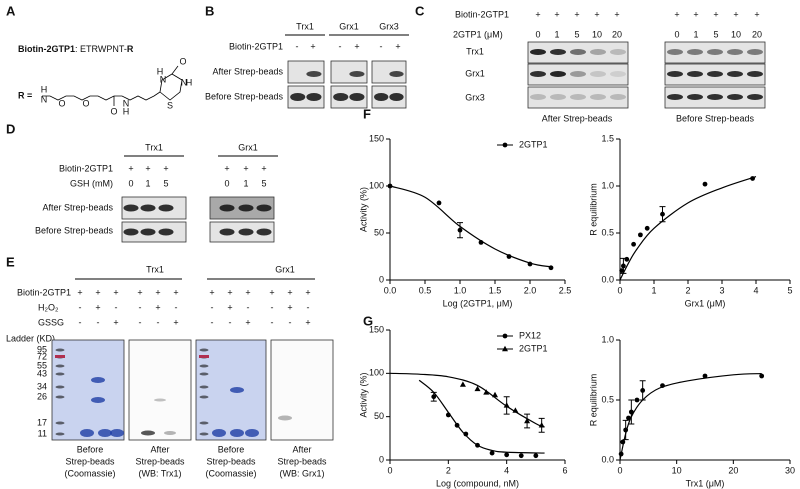  Describe the element at coordinates (42, 433) in the screenshot. I see `ladder-label: 11` at that location.